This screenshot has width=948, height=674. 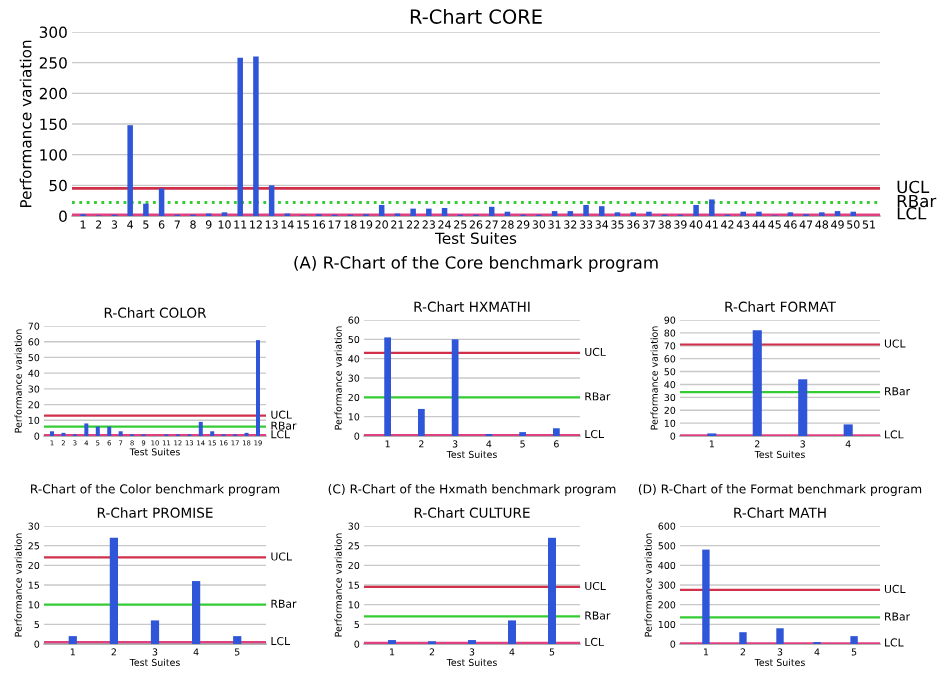 I want to click on ref-line-label: UCL, so click(x=913, y=187).